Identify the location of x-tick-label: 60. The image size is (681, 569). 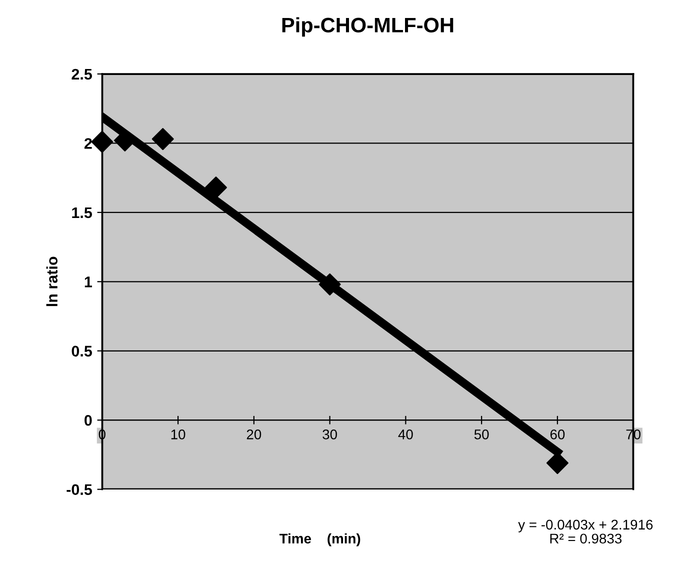
(557, 435).